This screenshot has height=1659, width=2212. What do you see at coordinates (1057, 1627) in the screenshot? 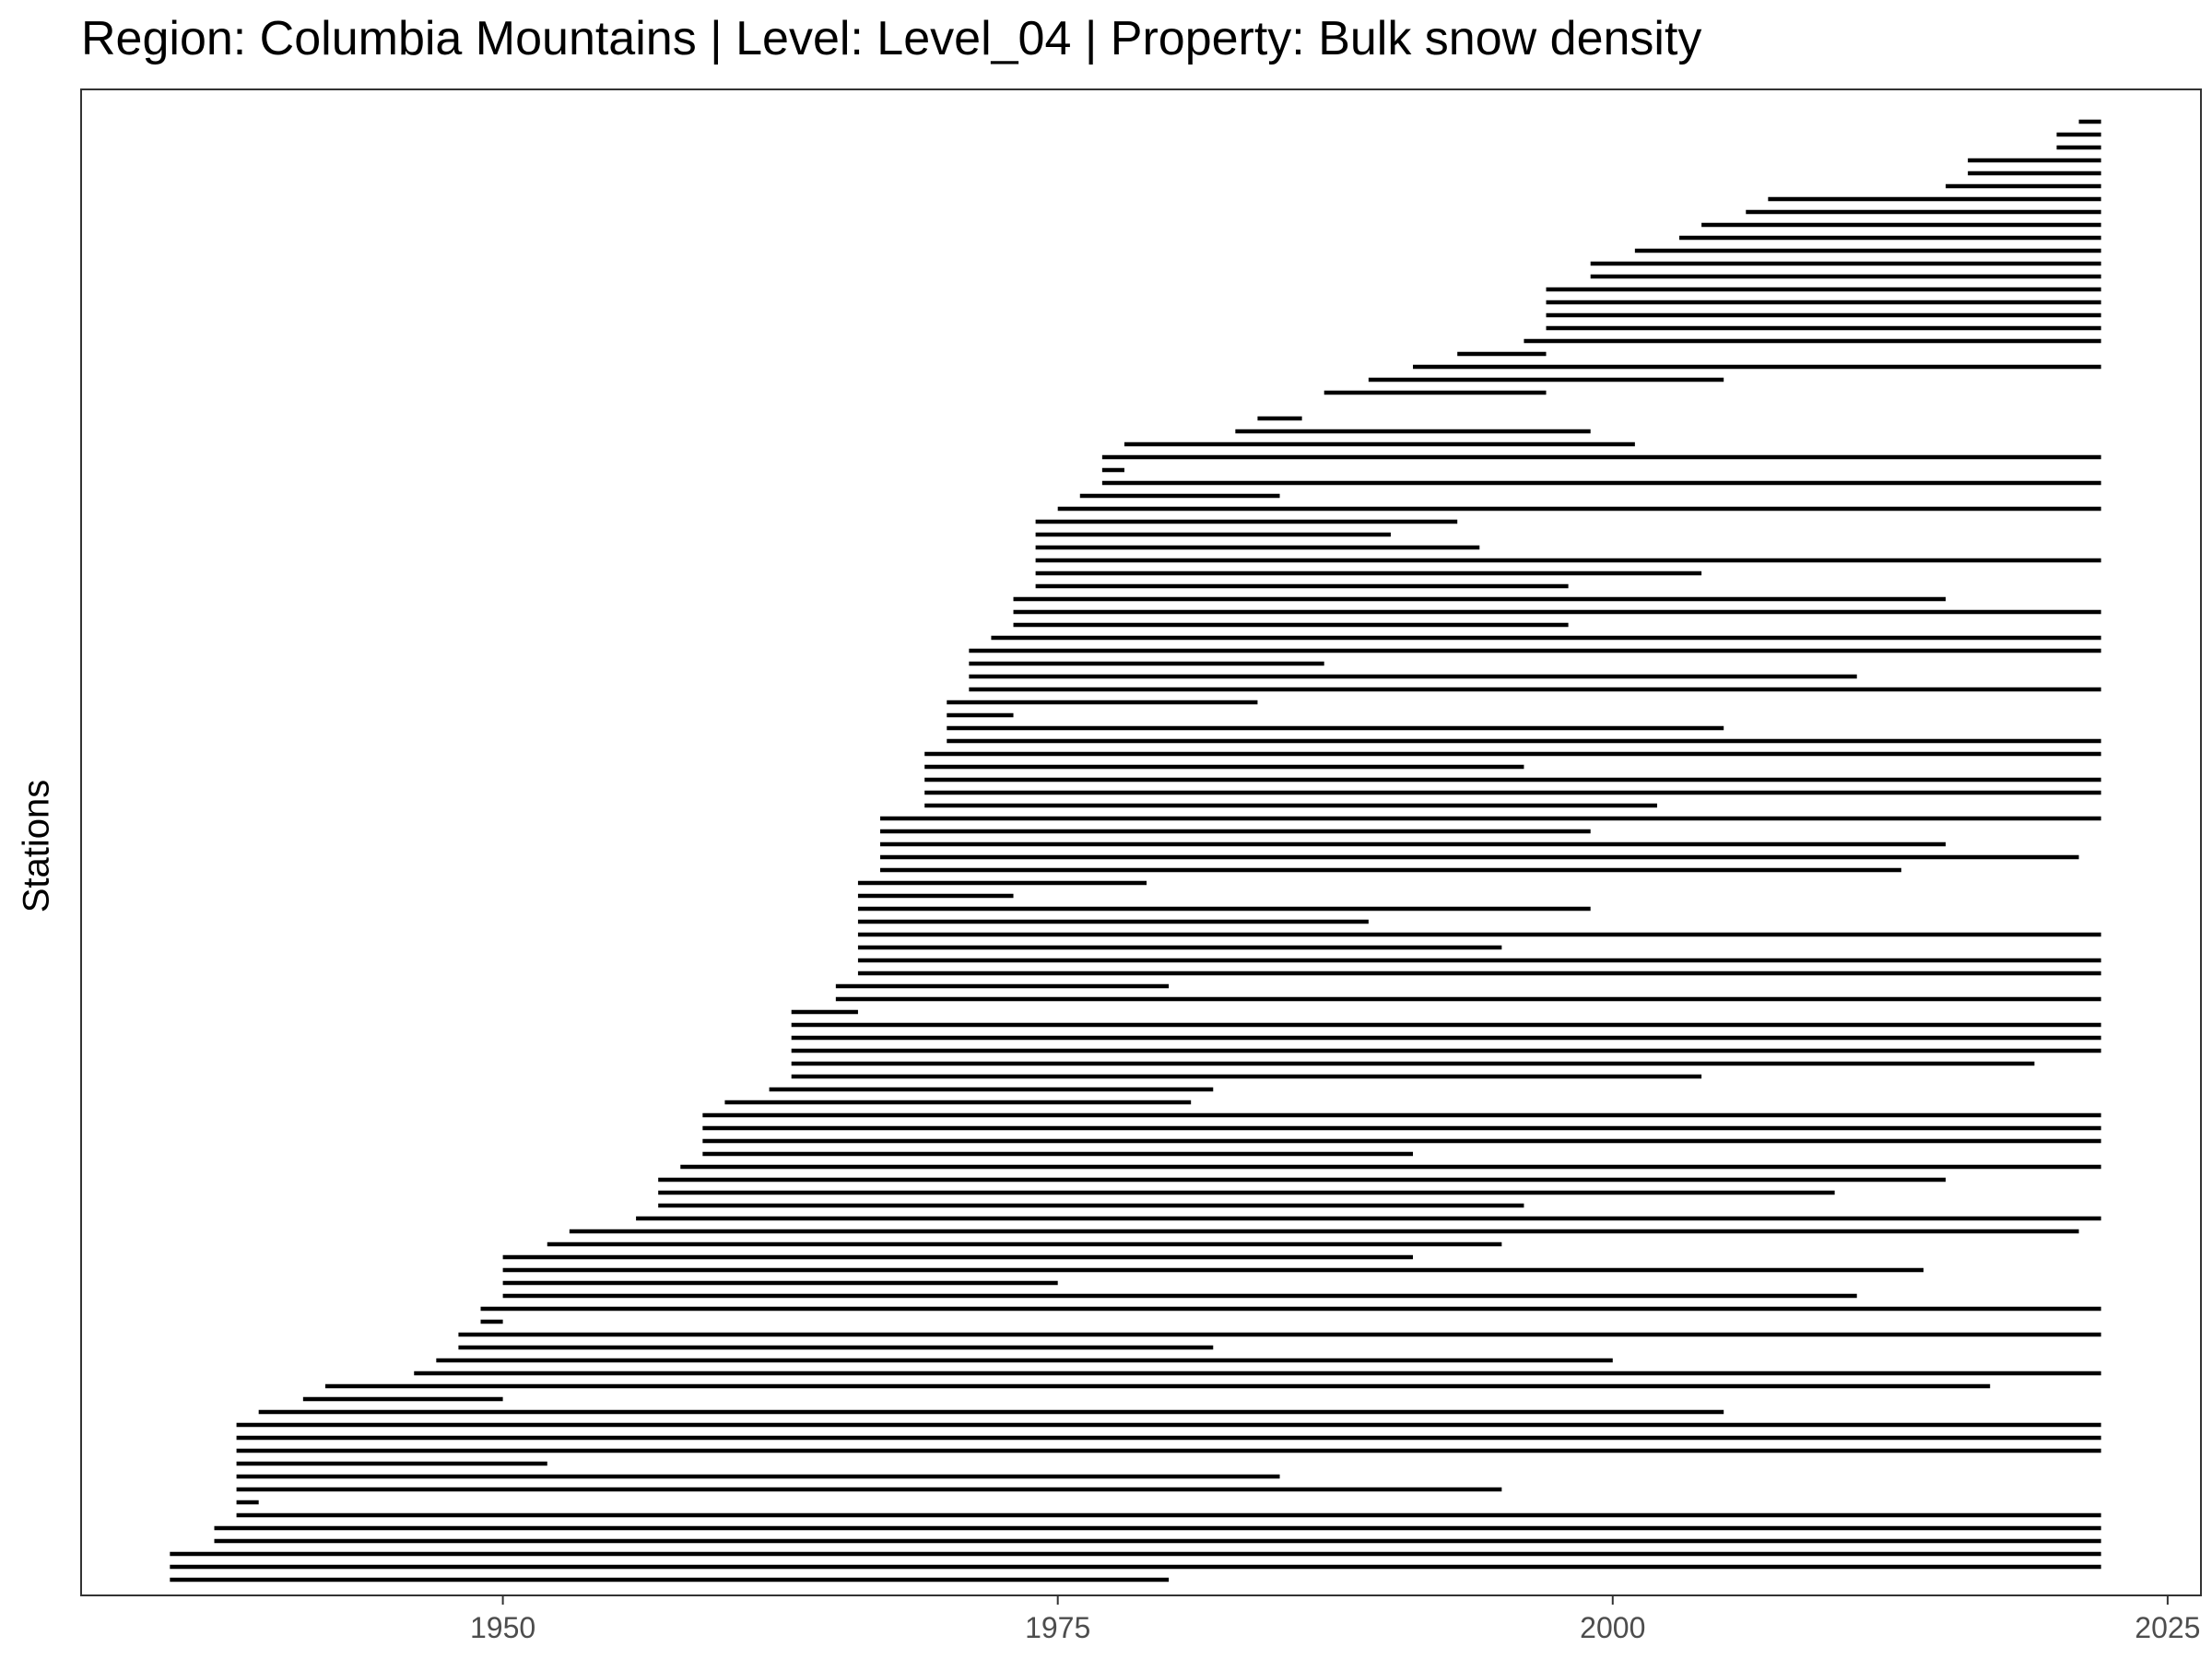
I see `x-tick-label: 1975` at bounding box center [1057, 1627].